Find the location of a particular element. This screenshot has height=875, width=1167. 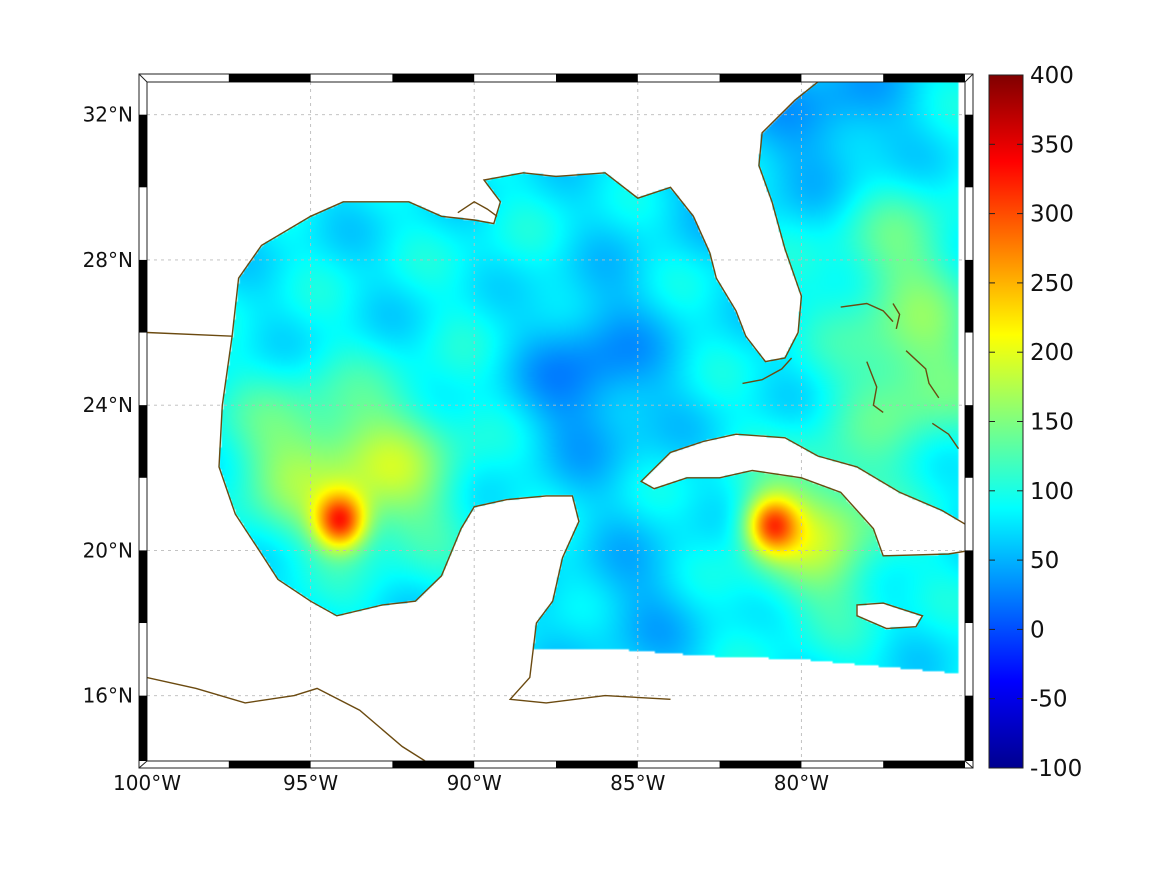

colorbar-tick-label: 0 is located at coordinates (1037, 630).